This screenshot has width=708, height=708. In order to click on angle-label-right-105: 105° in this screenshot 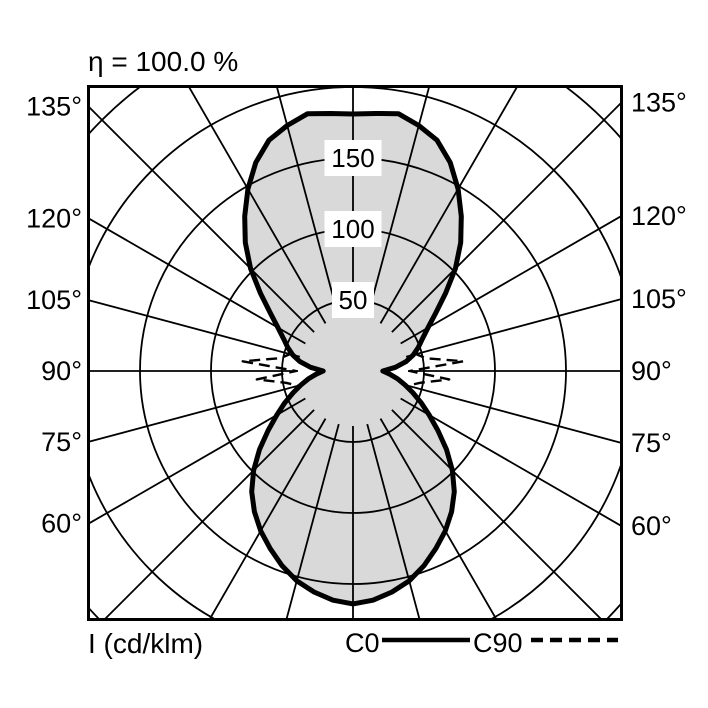, I will do `click(659, 299)`.